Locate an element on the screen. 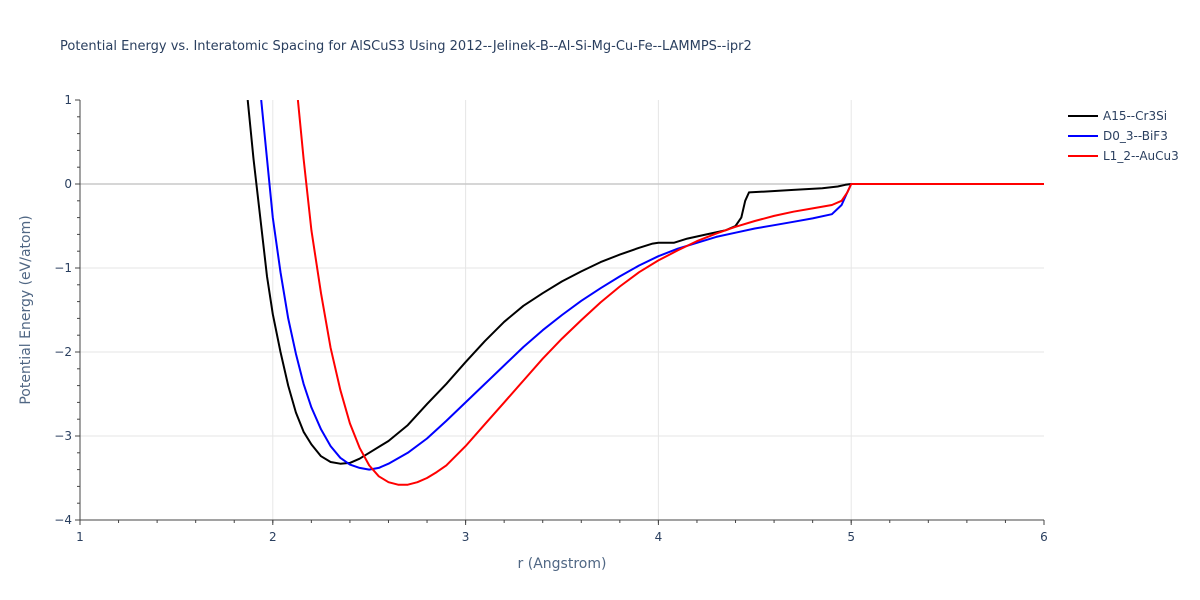 The height and width of the screenshot is (600, 1200). x-tick-label: 2 is located at coordinates (273, 537).